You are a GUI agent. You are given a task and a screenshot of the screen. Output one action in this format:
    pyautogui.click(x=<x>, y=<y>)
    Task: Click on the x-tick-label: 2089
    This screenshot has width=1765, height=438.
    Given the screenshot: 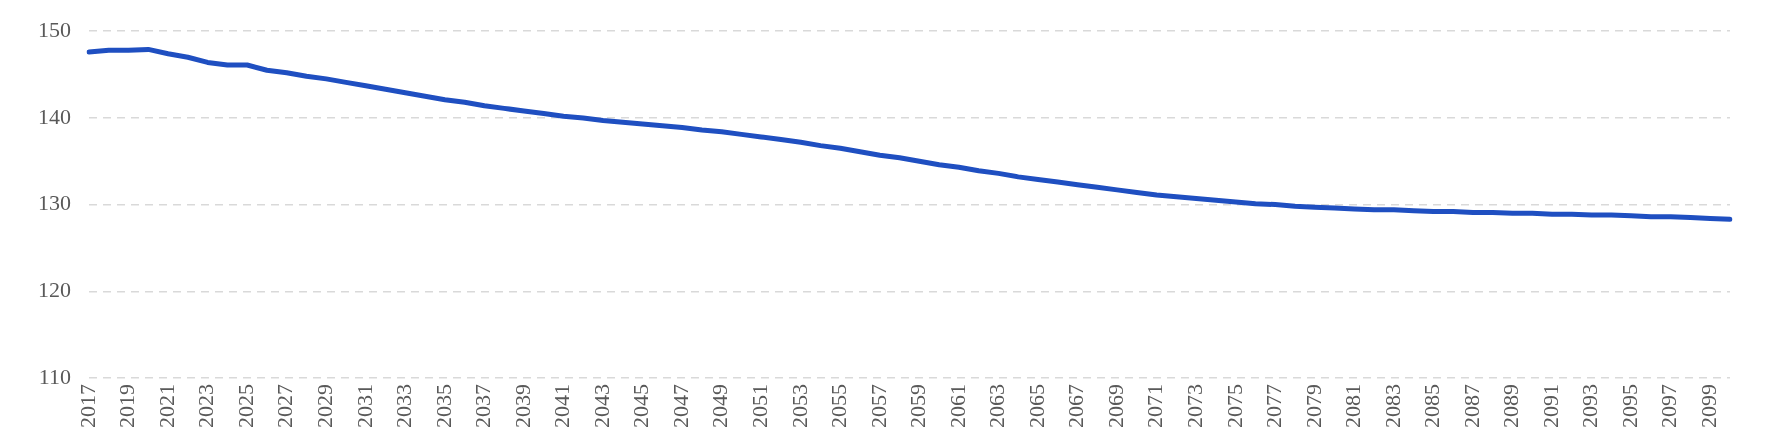 What is the action you would take?
    pyautogui.click(x=1511, y=406)
    